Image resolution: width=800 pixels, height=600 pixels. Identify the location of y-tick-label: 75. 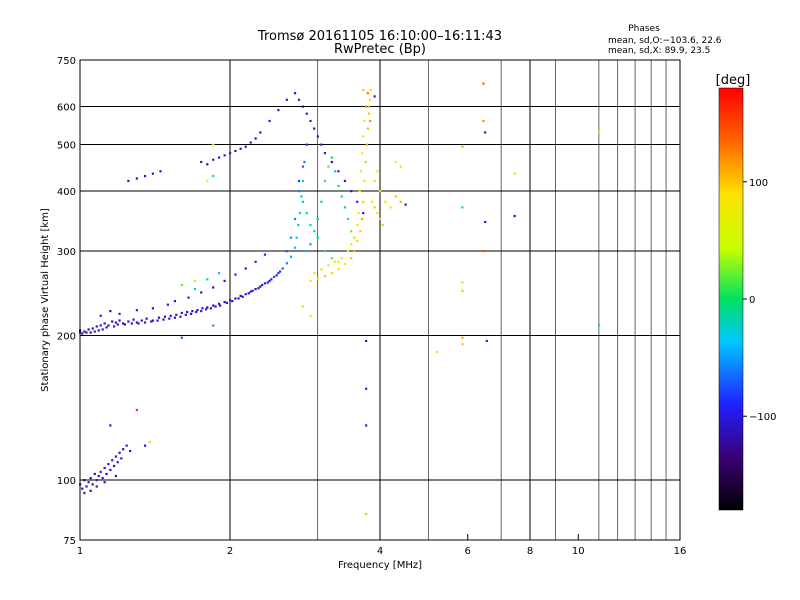
(69, 541).